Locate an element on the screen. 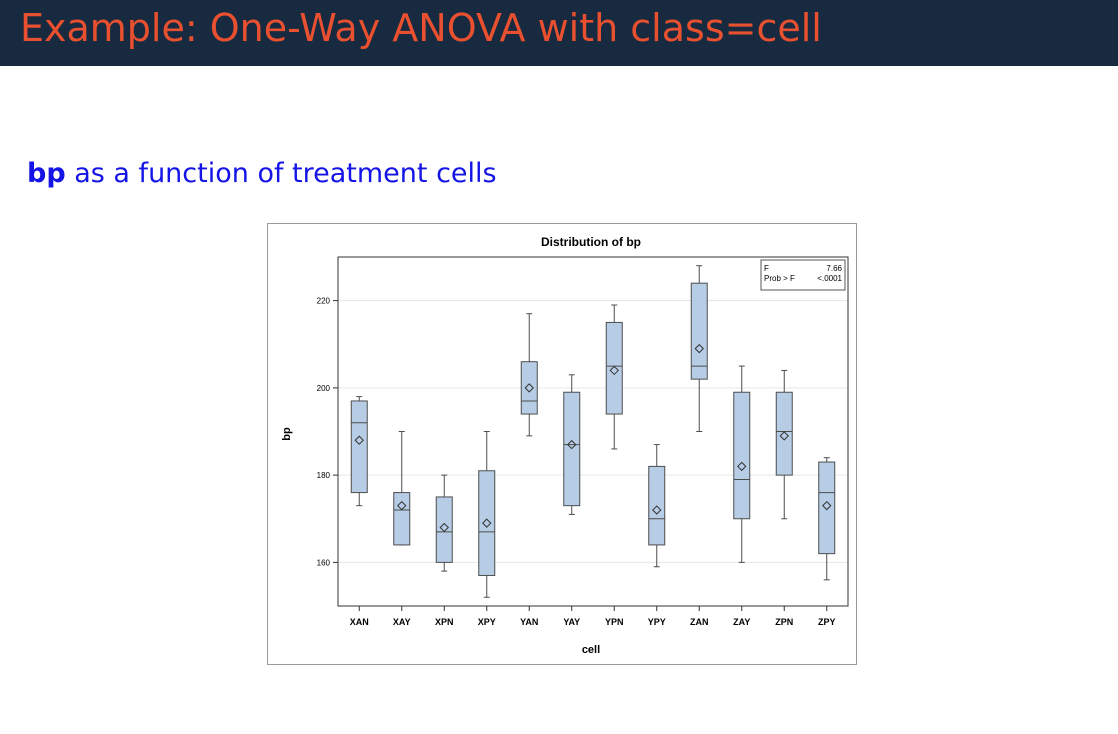  chart-title: Distribution of bp is located at coordinates (591, 242).